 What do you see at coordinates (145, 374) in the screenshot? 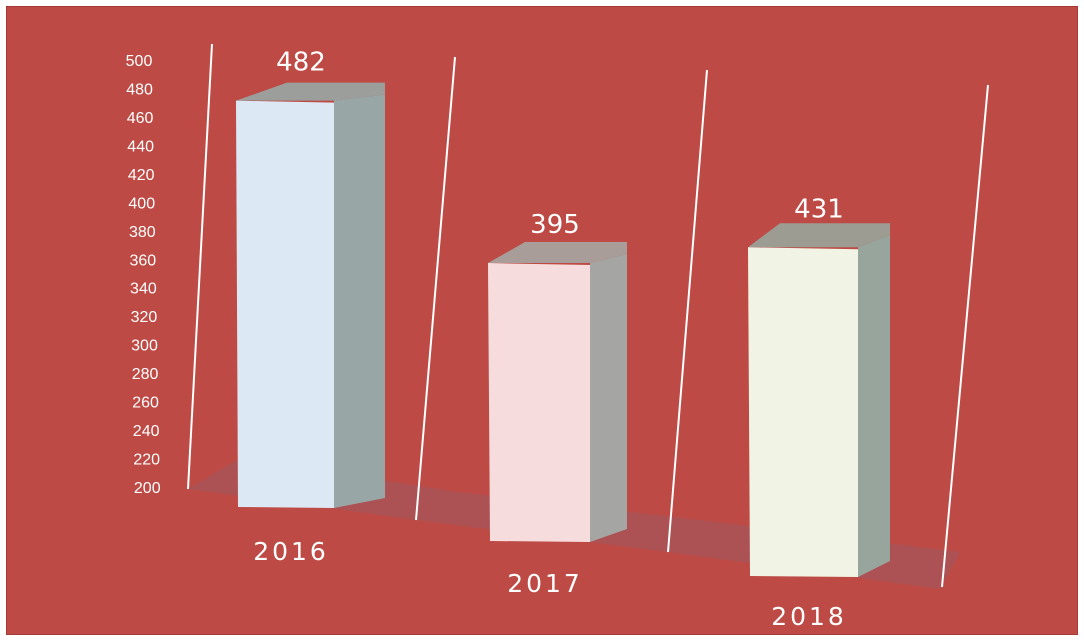
I see `y-tick-label: 280` at bounding box center [145, 374].